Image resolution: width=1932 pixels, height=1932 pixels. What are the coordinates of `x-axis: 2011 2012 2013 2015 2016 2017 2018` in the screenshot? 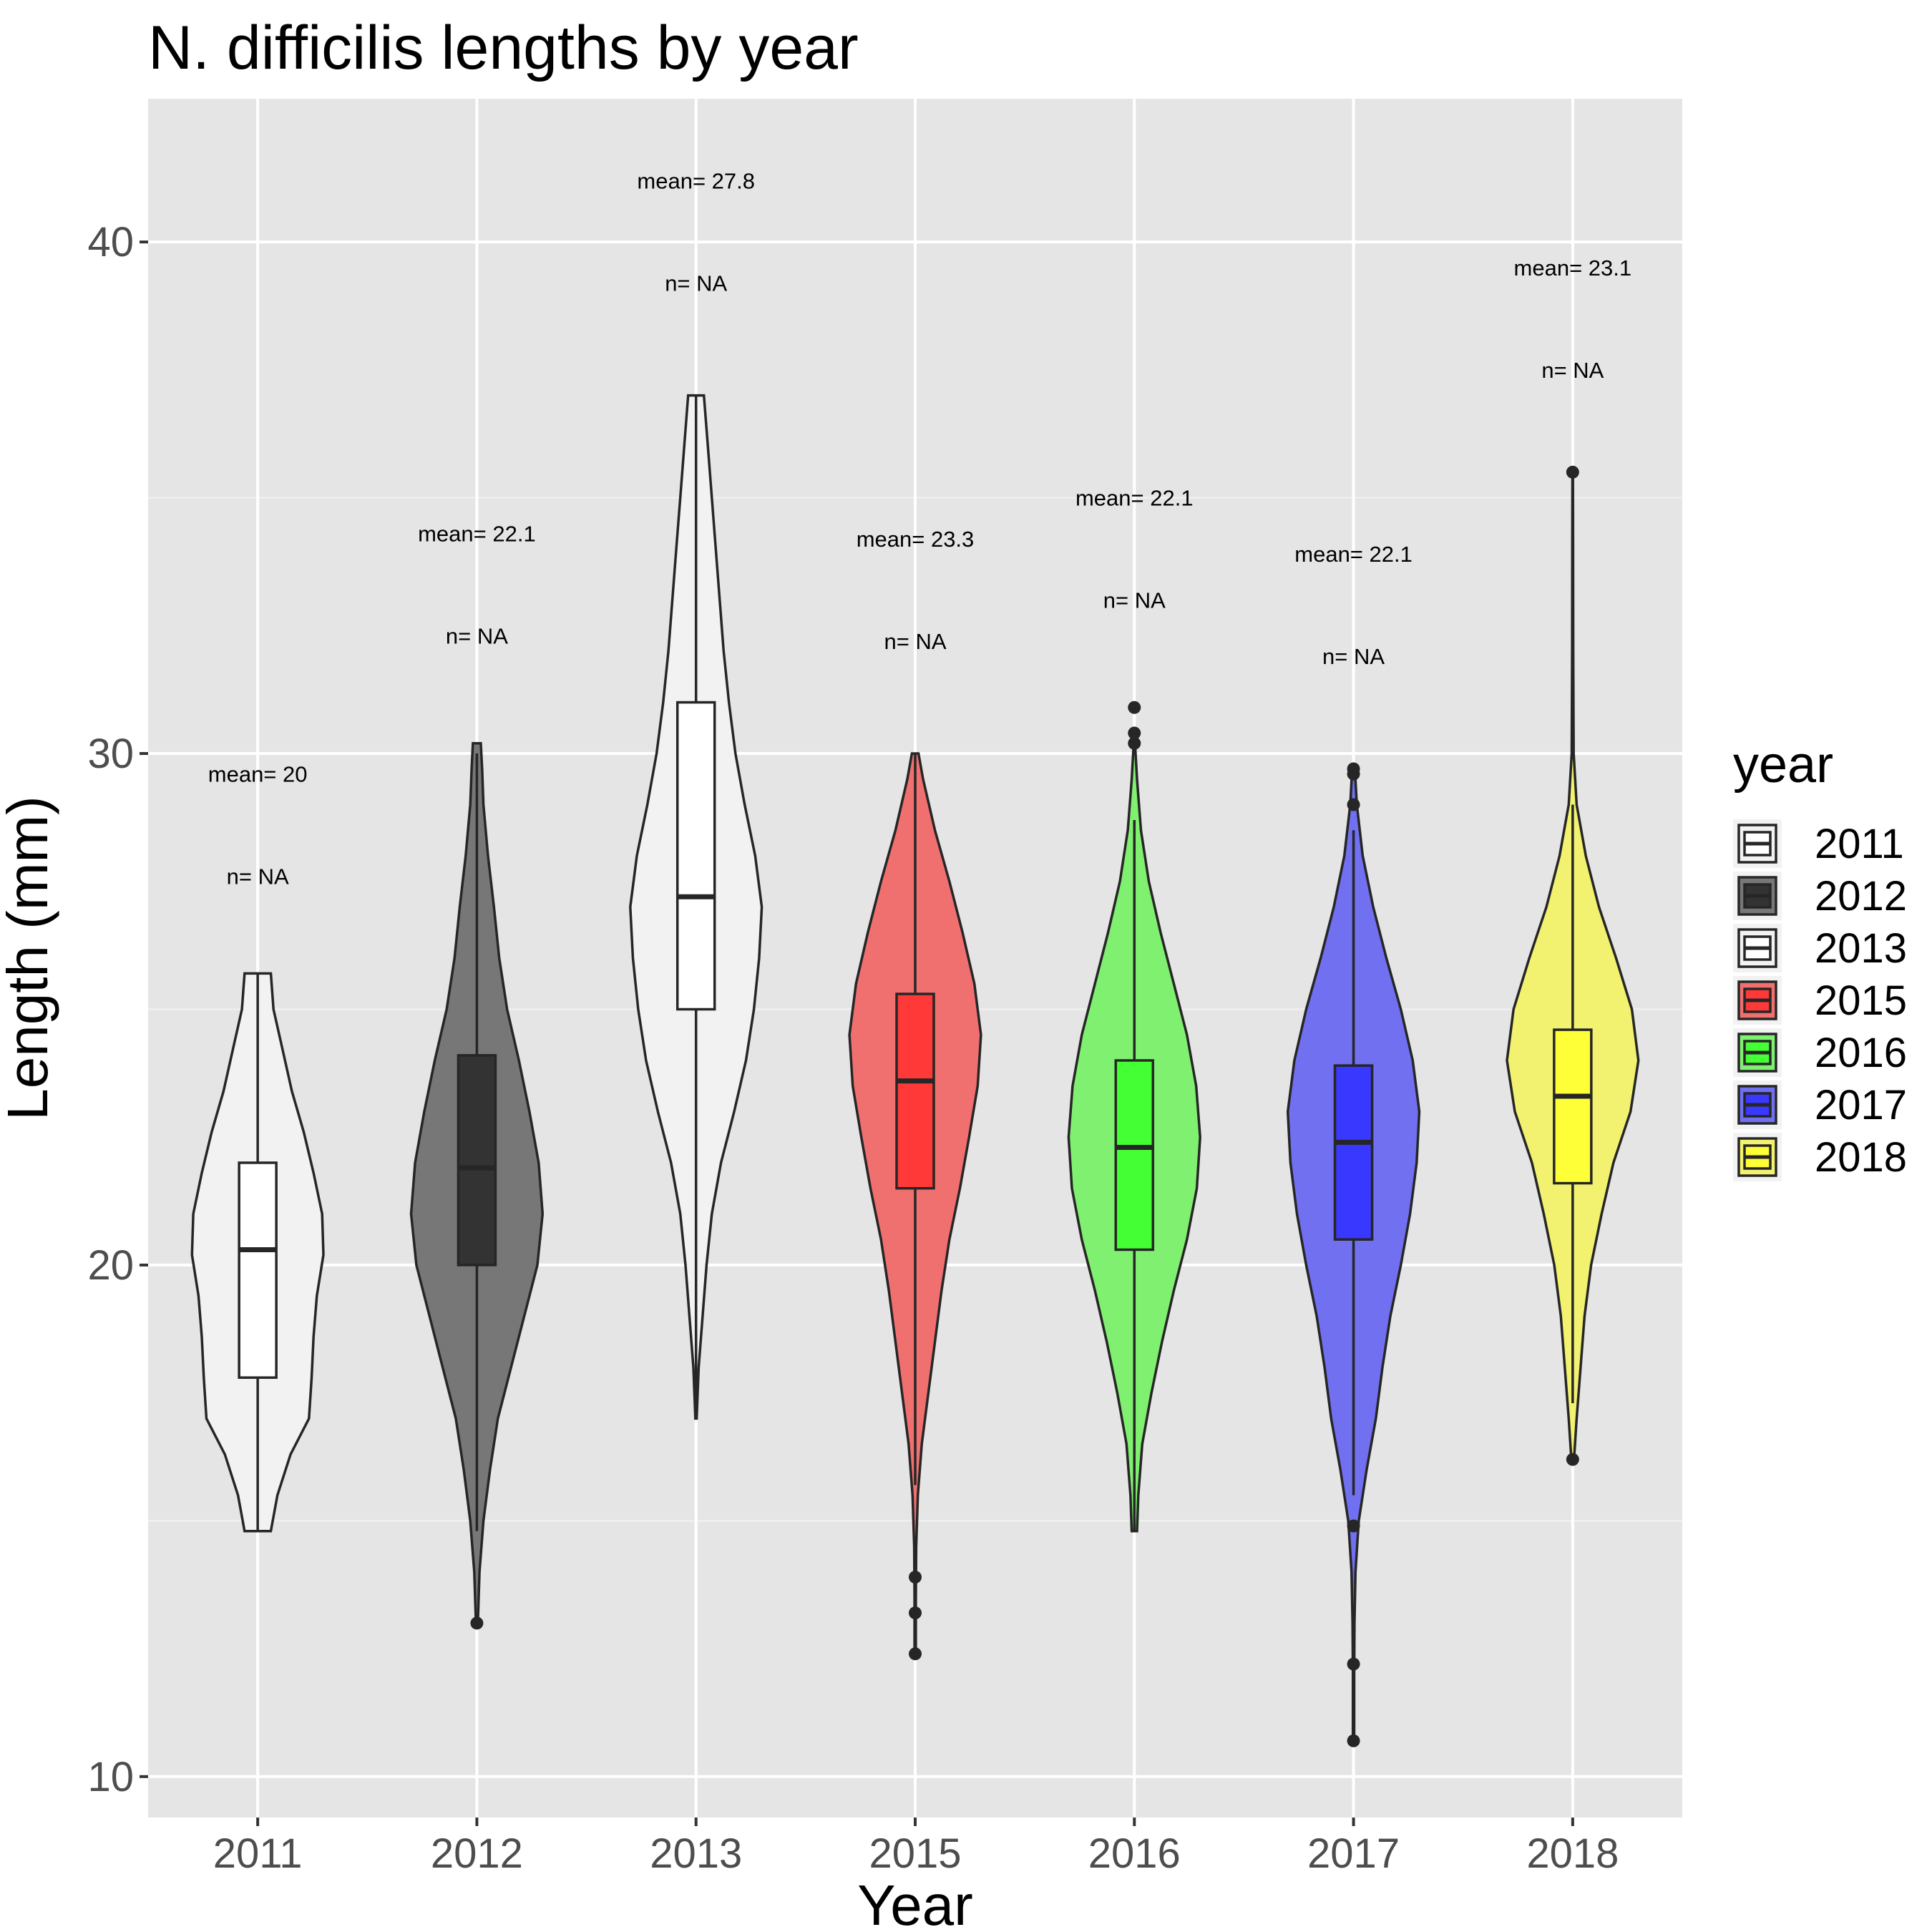 It's located at (916, 1847).